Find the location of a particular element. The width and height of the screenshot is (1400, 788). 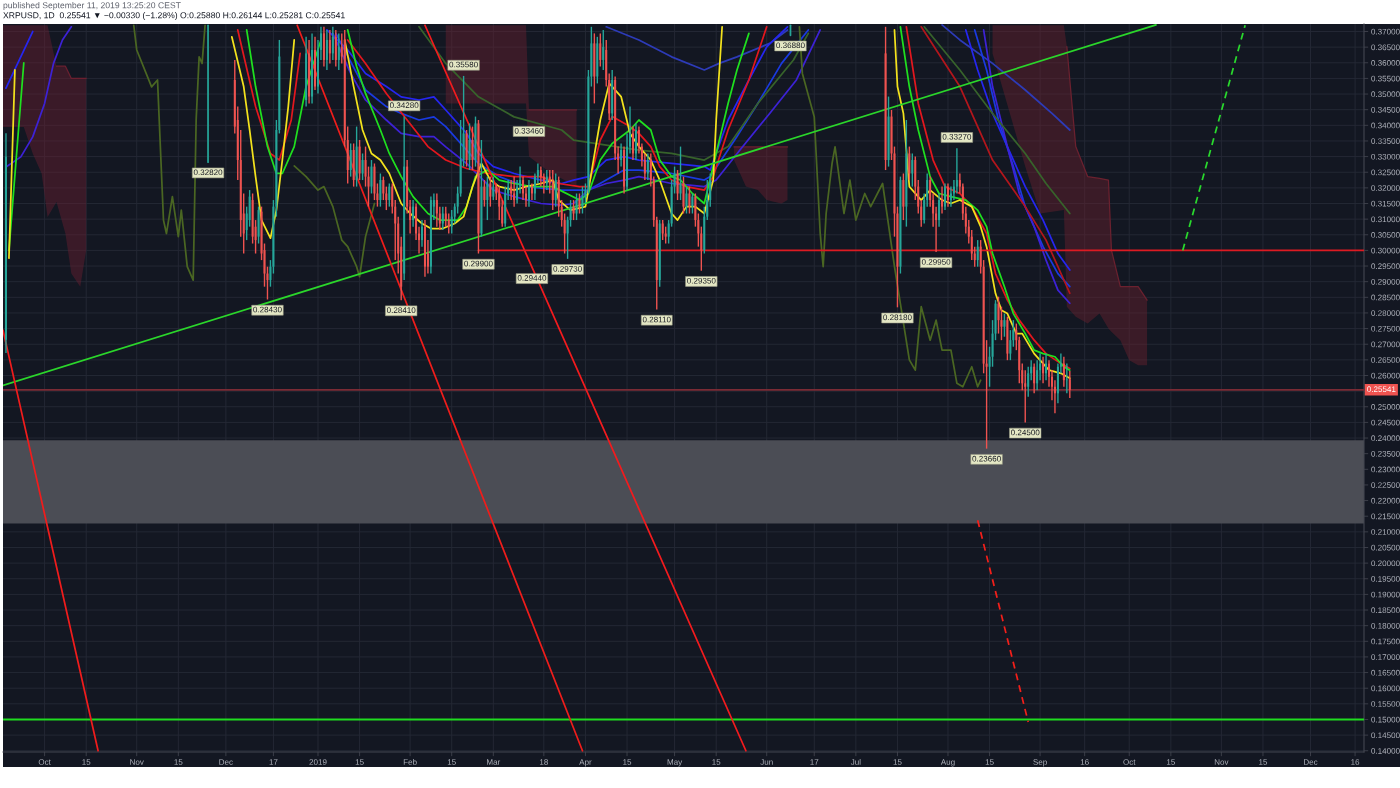

y-tick-label: 0.32500 is located at coordinates (1385, 172).